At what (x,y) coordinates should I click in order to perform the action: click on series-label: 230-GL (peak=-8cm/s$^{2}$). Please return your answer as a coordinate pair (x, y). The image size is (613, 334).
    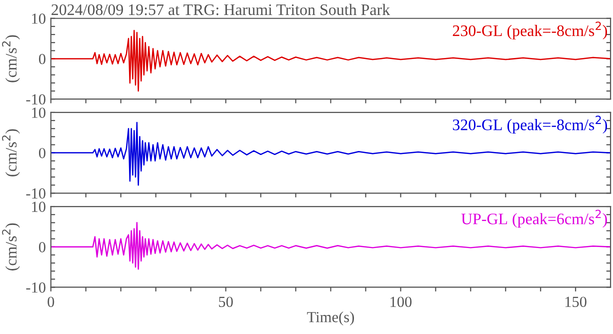
    Looking at the image, I should click on (530, 31).